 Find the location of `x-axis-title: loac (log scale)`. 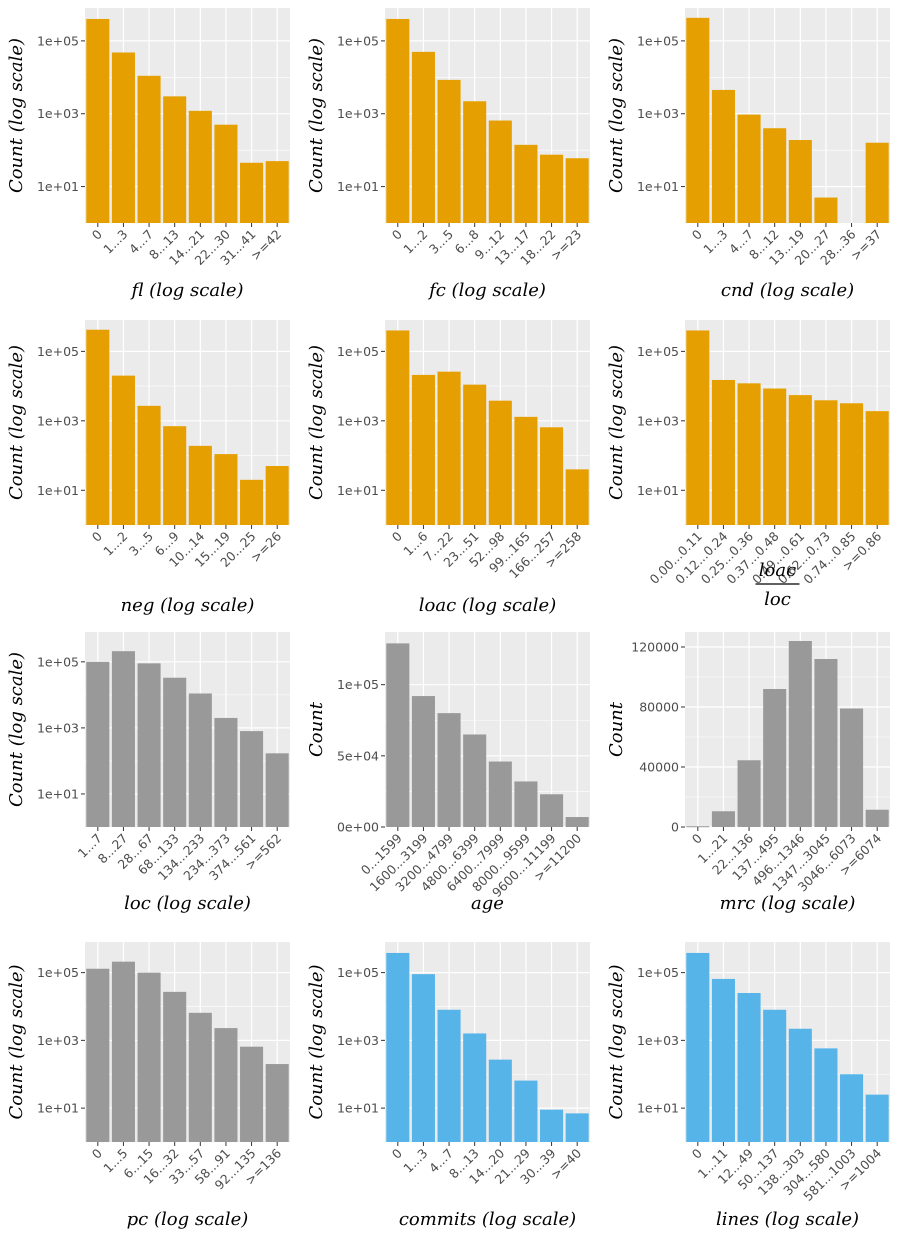

x-axis-title: loac (log scale) is located at coordinates (487, 605).